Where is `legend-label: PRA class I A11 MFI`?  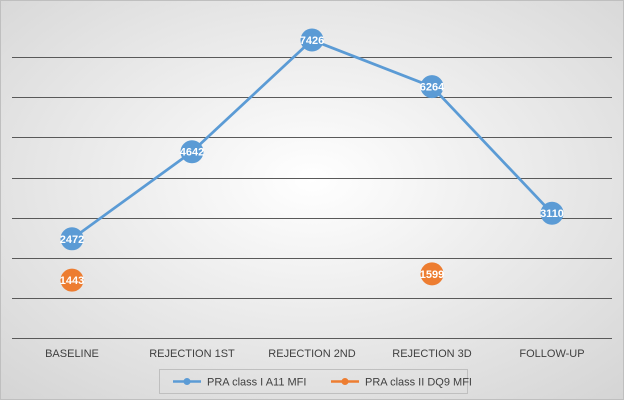
legend-label: PRA class I A11 MFI is located at coordinates (256, 383).